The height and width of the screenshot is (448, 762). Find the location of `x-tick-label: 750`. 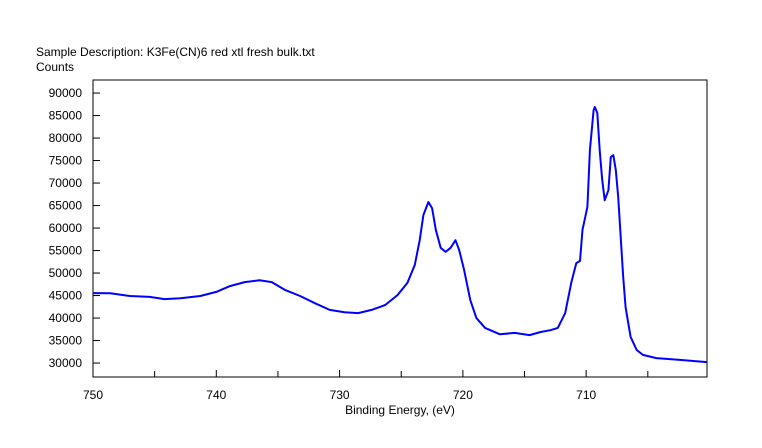

x-tick-label: 750 is located at coordinates (93, 395).